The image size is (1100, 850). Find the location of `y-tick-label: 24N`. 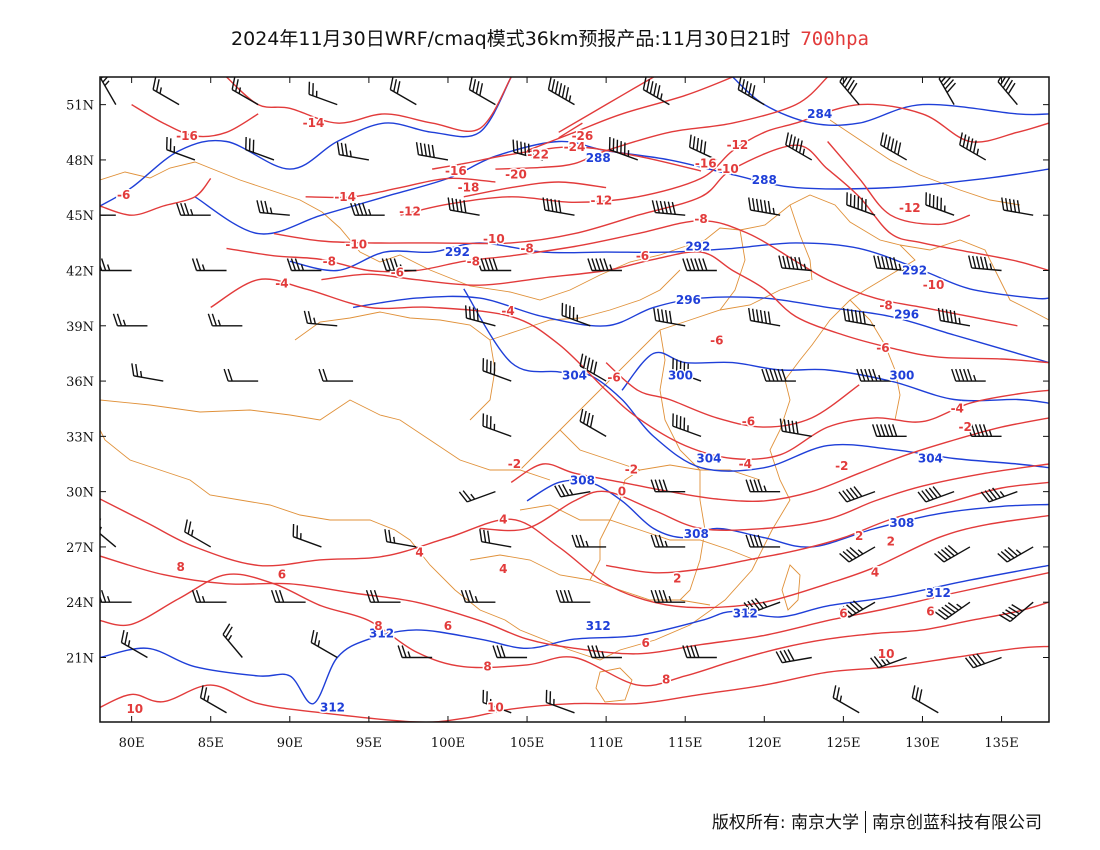

y-tick-label: 24N is located at coordinates (80, 603).